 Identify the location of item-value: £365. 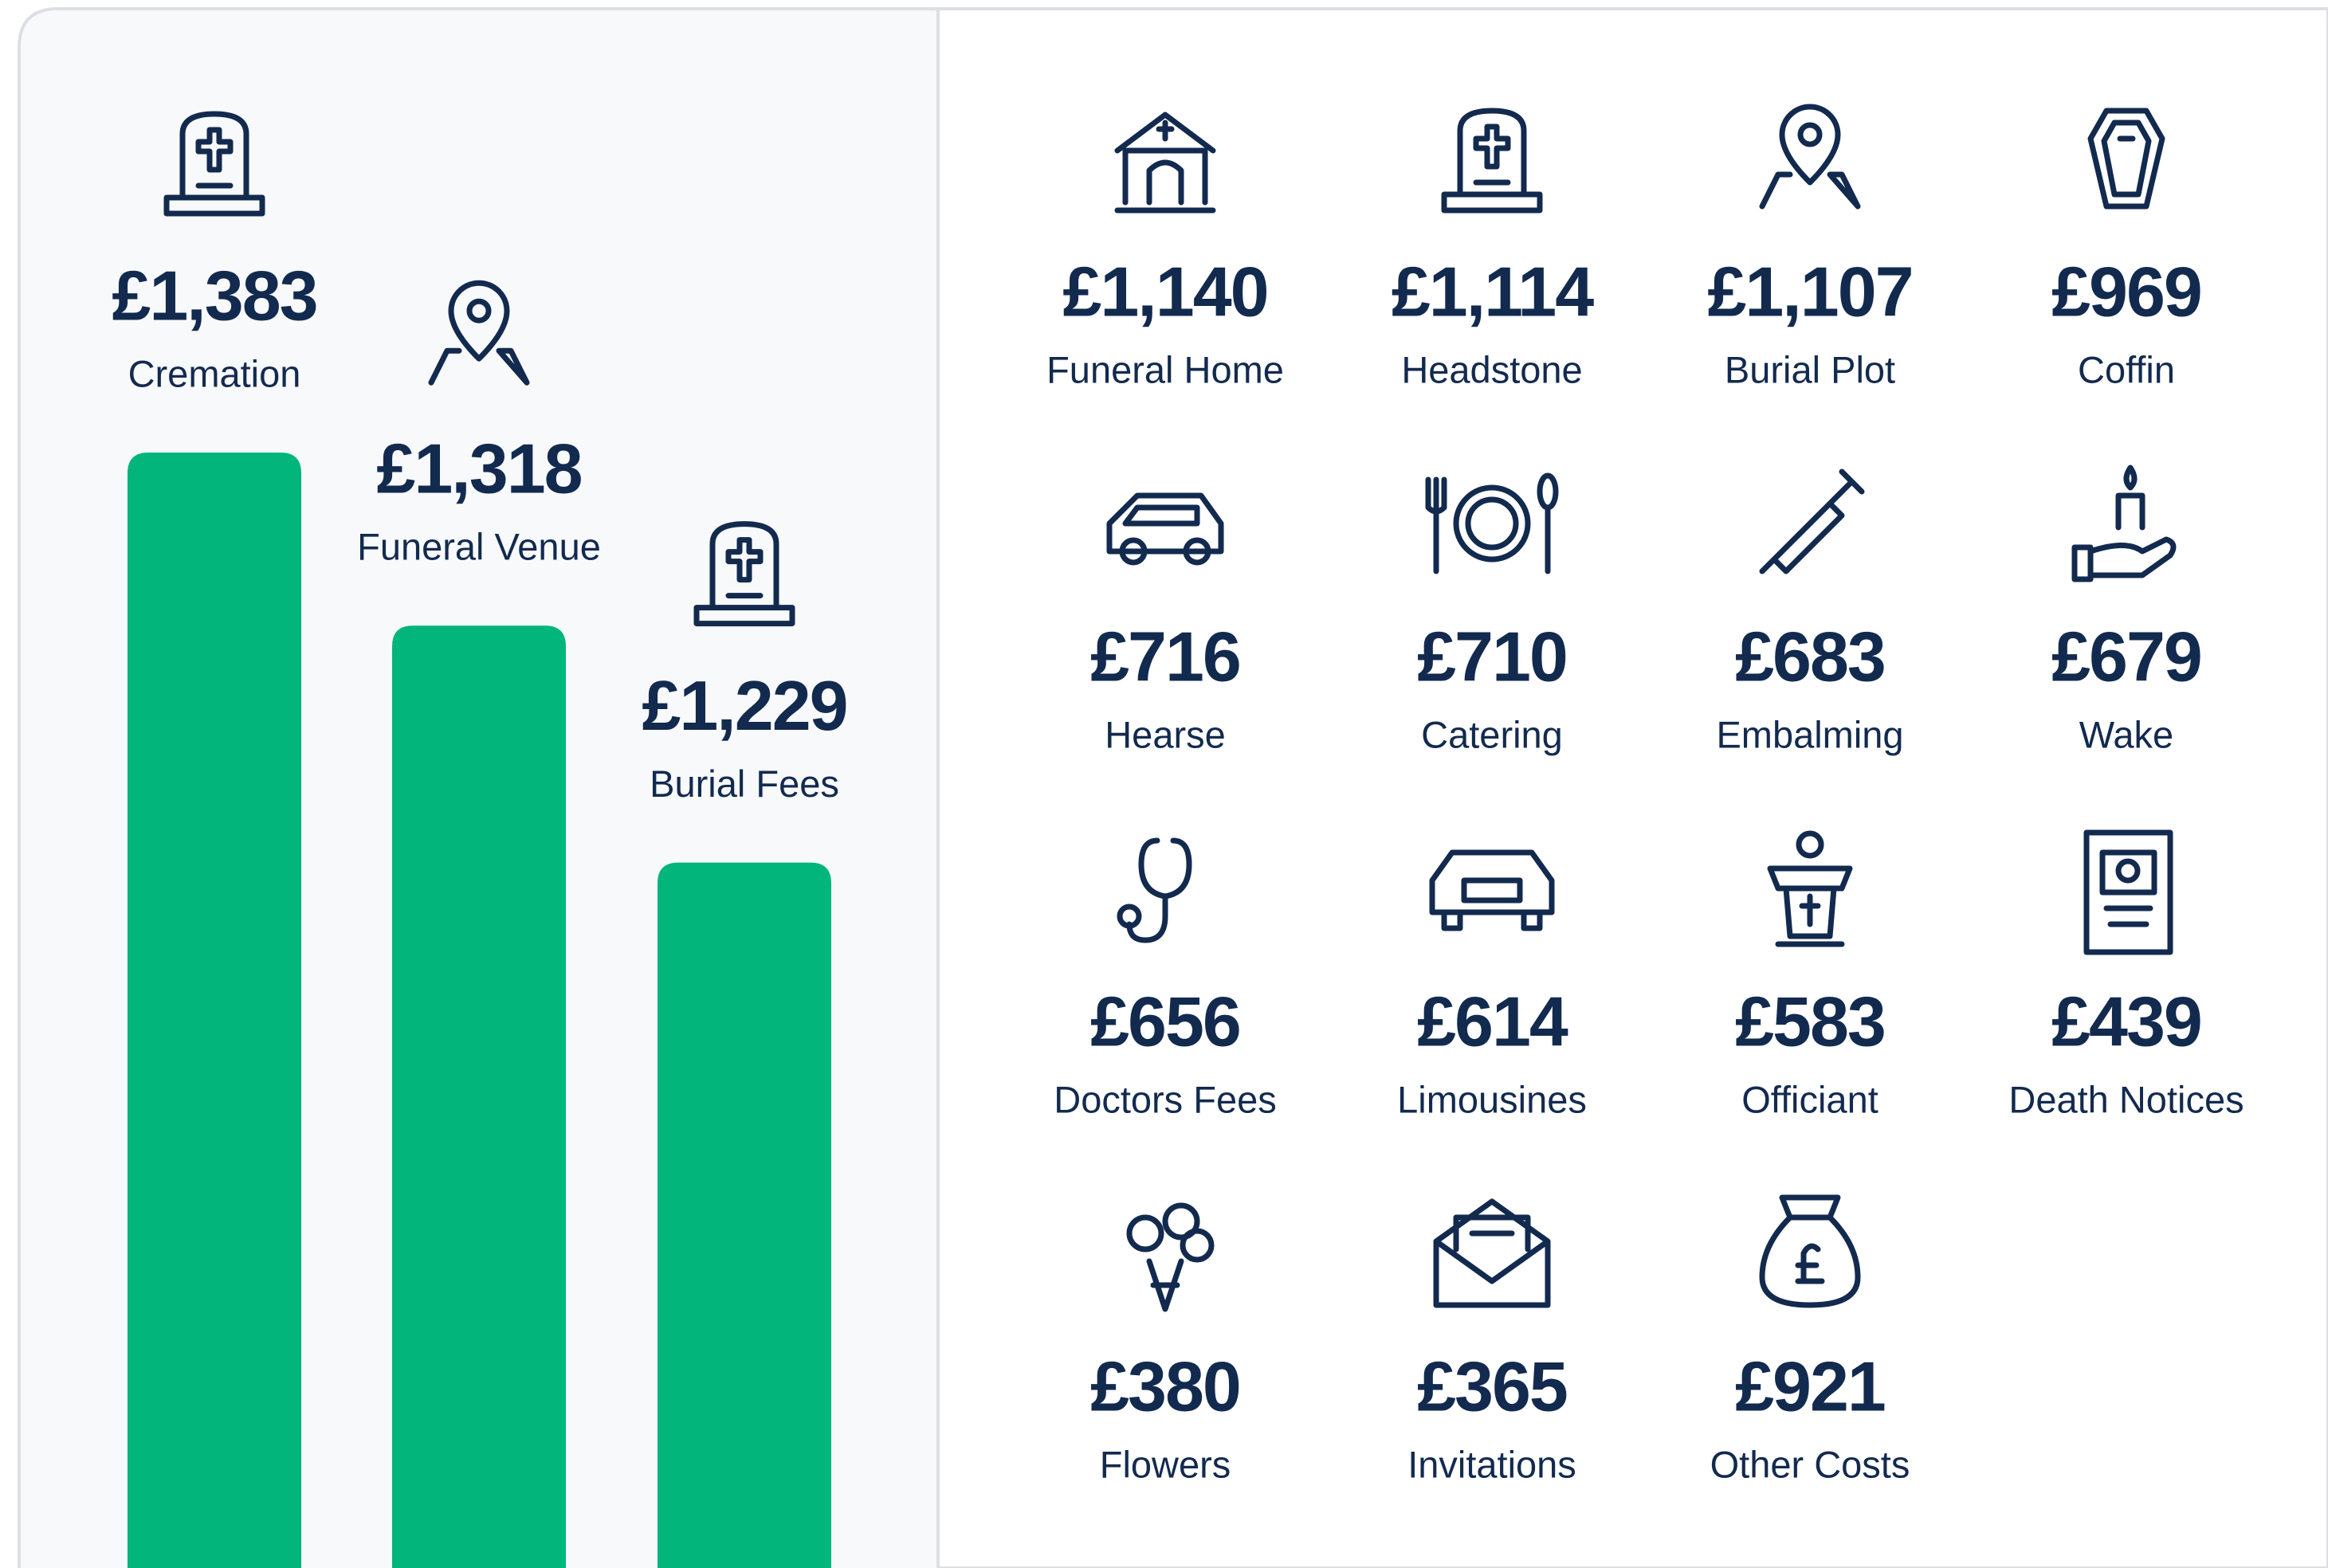
(1492, 1386).